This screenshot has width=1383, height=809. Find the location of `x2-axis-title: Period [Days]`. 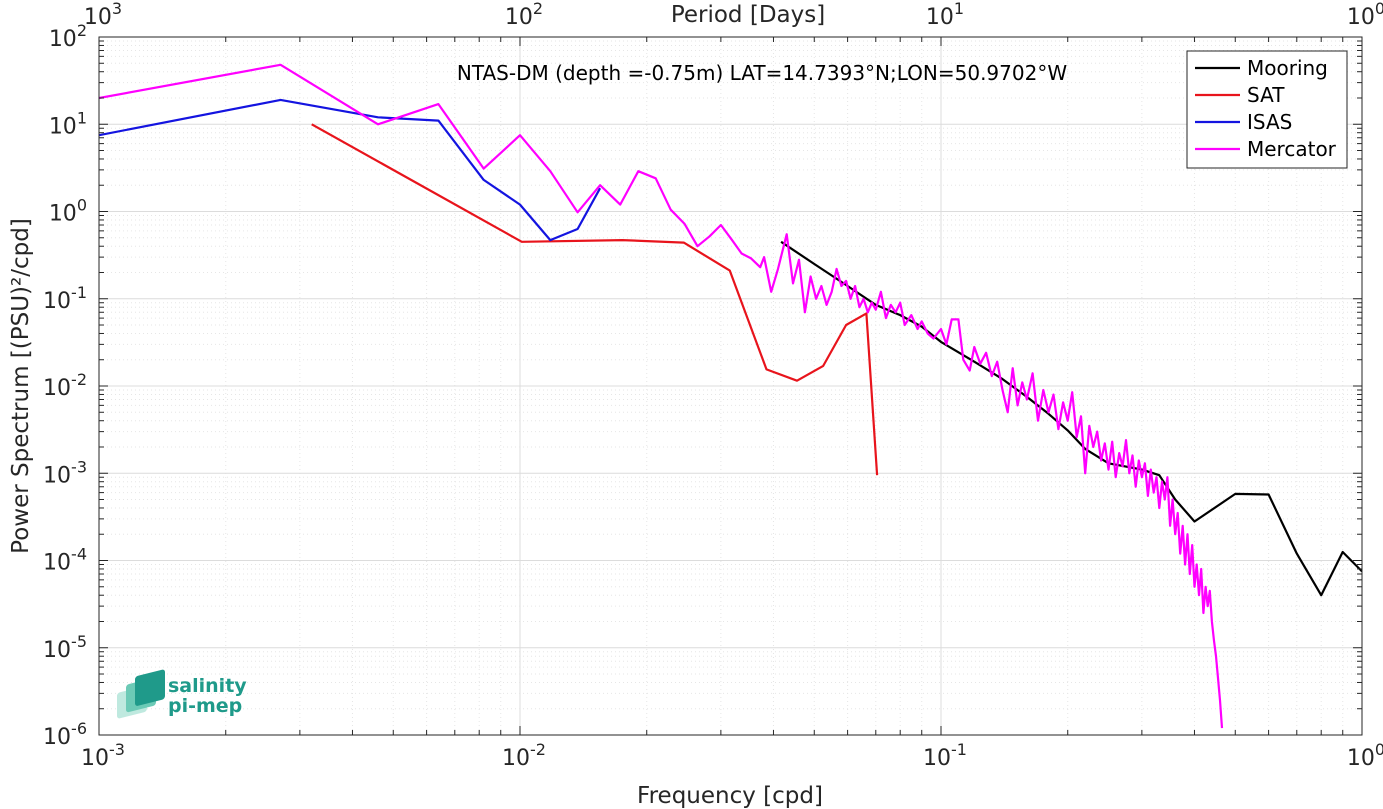

x2-axis-title: Period [Days] is located at coordinates (748, 15).